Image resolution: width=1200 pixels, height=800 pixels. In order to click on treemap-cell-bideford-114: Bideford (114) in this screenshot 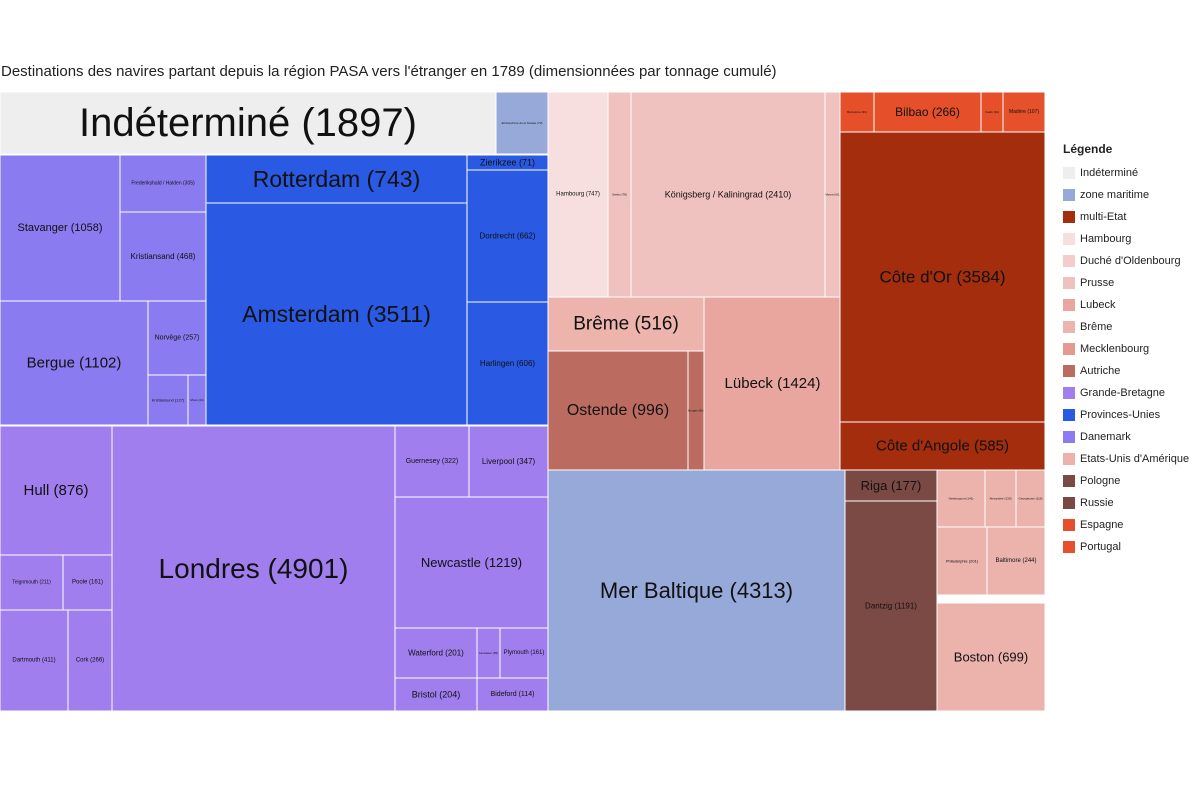, I will do `click(512, 694)`.